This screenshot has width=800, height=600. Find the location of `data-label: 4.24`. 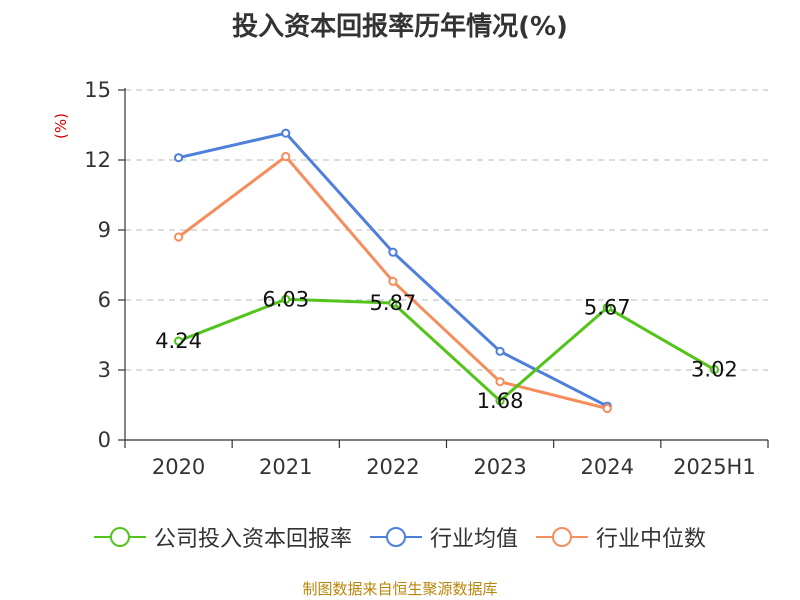

data-label: 4.24 is located at coordinates (178, 341).